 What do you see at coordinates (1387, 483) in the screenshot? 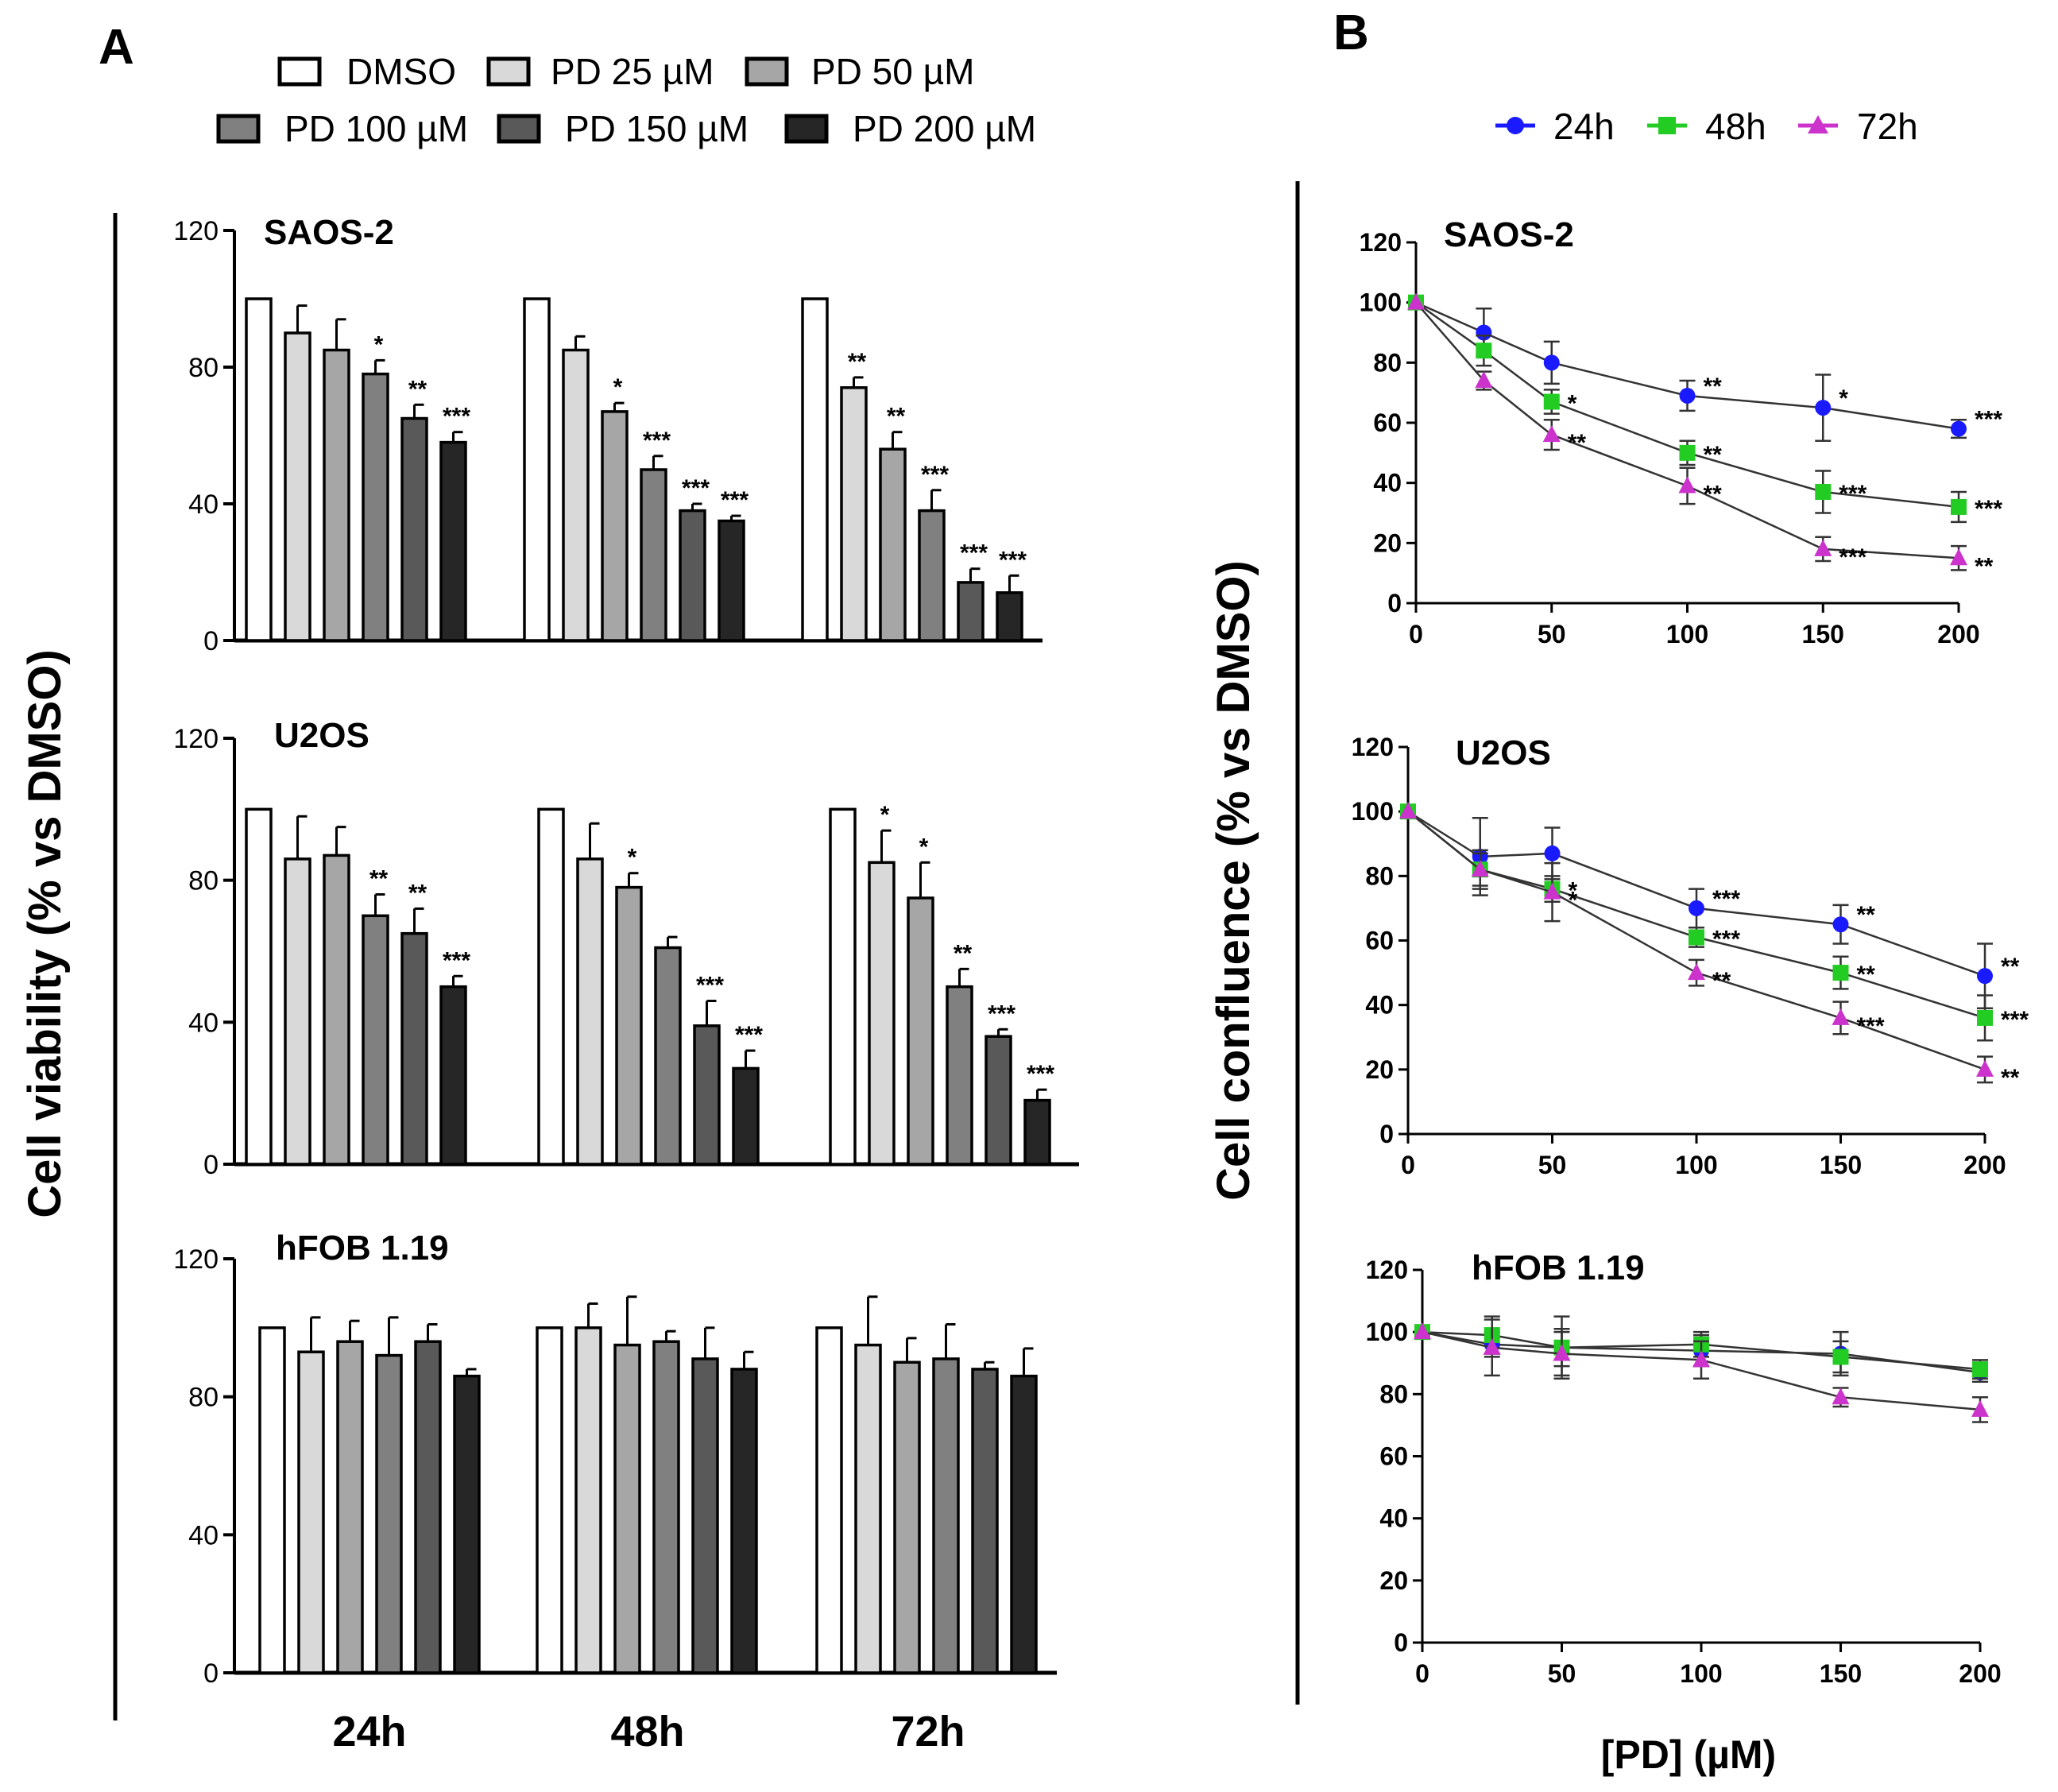
I see `y-tick-label: 40` at bounding box center [1387, 483].